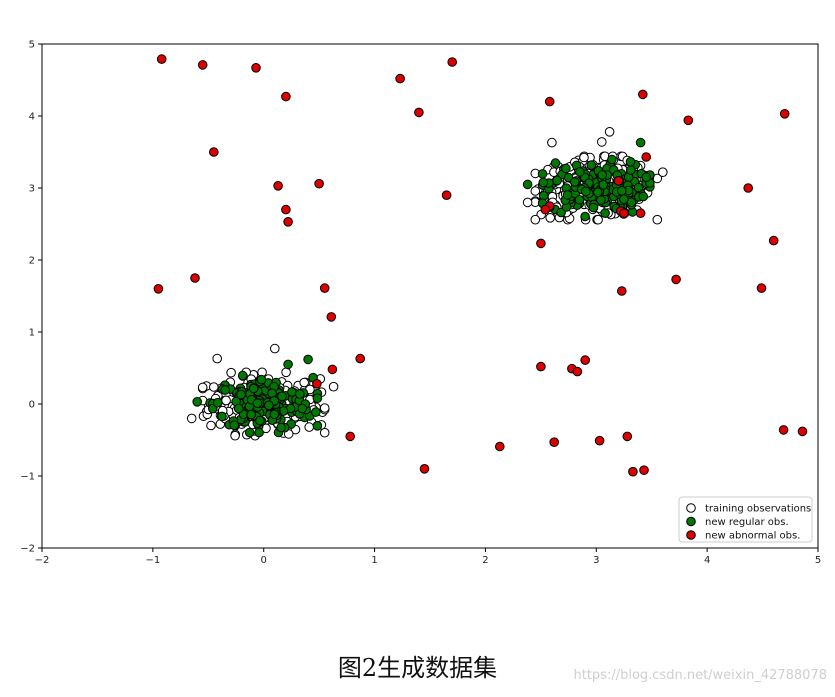 This screenshot has width=835, height=697. What do you see at coordinates (32, 405) in the screenshot?
I see `y-tick-label: 0` at bounding box center [32, 405].